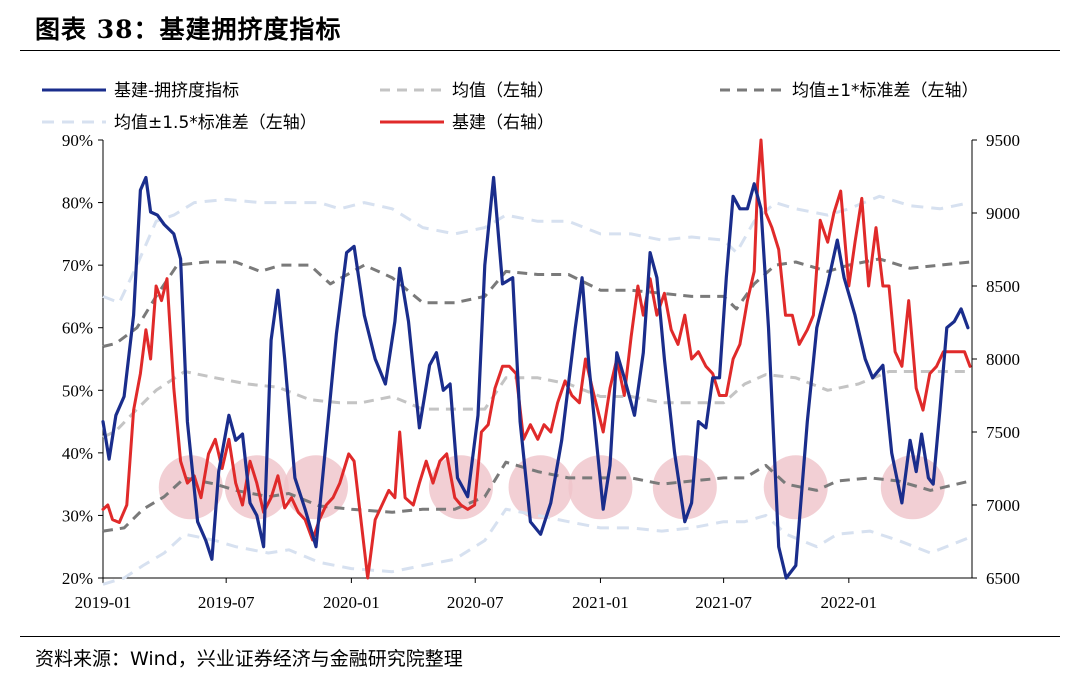 The image size is (1080, 676). I want to click on left-tick-label: 60%, so click(77, 328).